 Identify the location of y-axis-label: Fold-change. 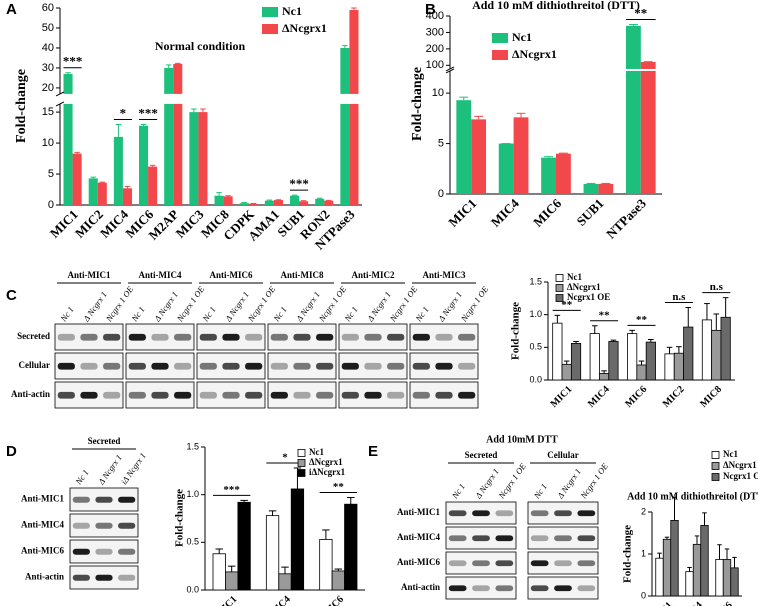
(417, 104).